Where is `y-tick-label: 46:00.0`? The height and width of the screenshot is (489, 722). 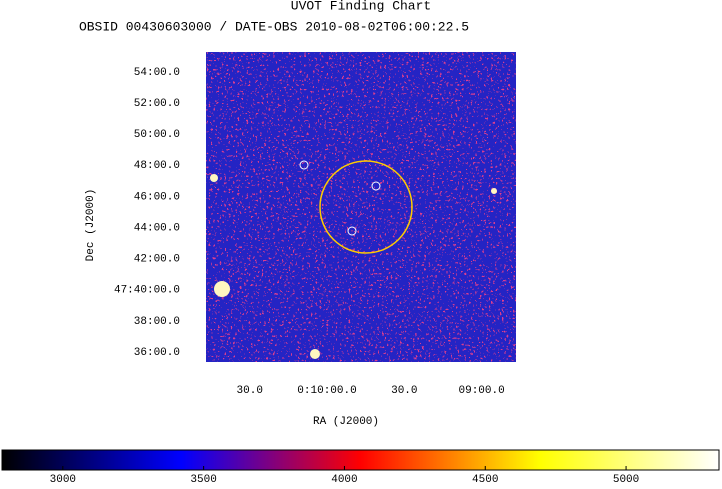
y-tick-label: 46:00.0 is located at coordinates (157, 197).